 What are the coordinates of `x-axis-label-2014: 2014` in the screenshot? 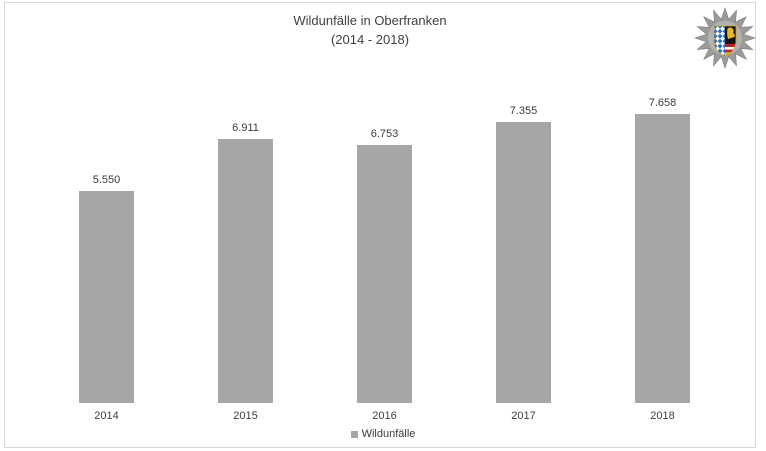 It's located at (106, 416).